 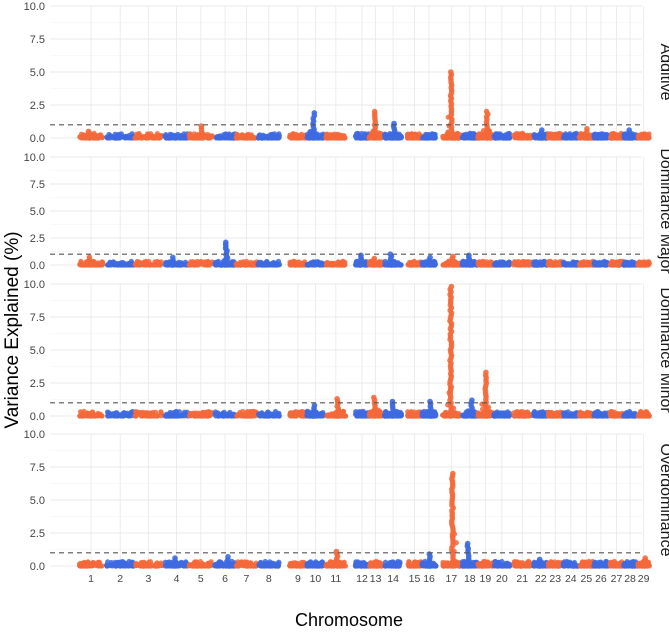 I want to click on y-tick-label: 10.0, so click(x=34, y=7).